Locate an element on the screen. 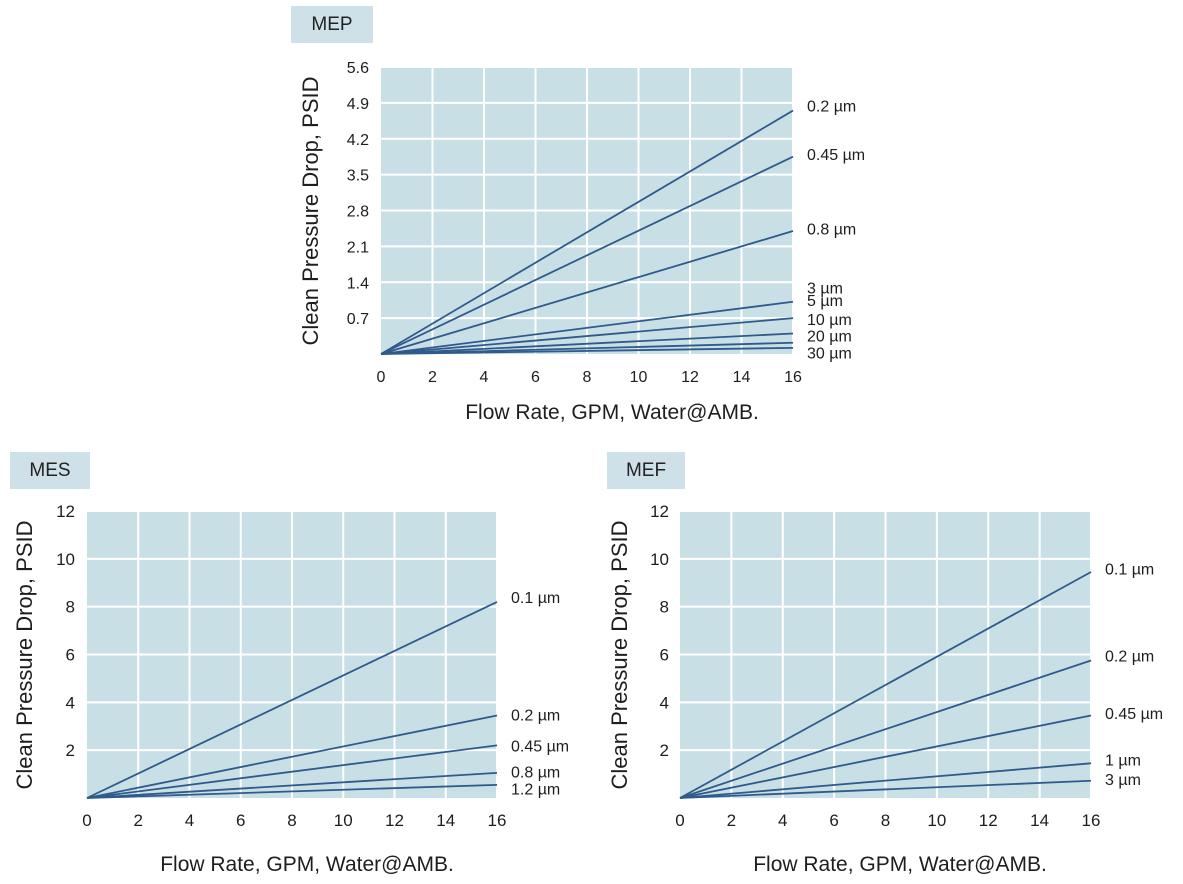  y-tick-label: 4.9 is located at coordinates (358, 104).